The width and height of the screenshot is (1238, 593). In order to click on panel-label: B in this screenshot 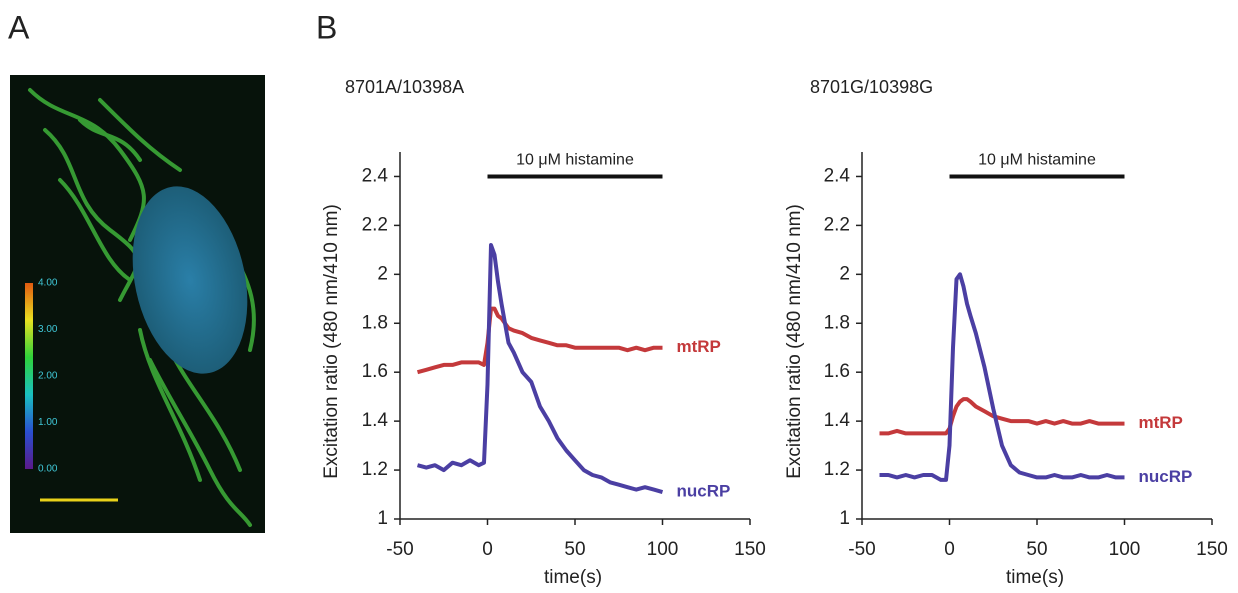, I will do `click(326, 27)`.